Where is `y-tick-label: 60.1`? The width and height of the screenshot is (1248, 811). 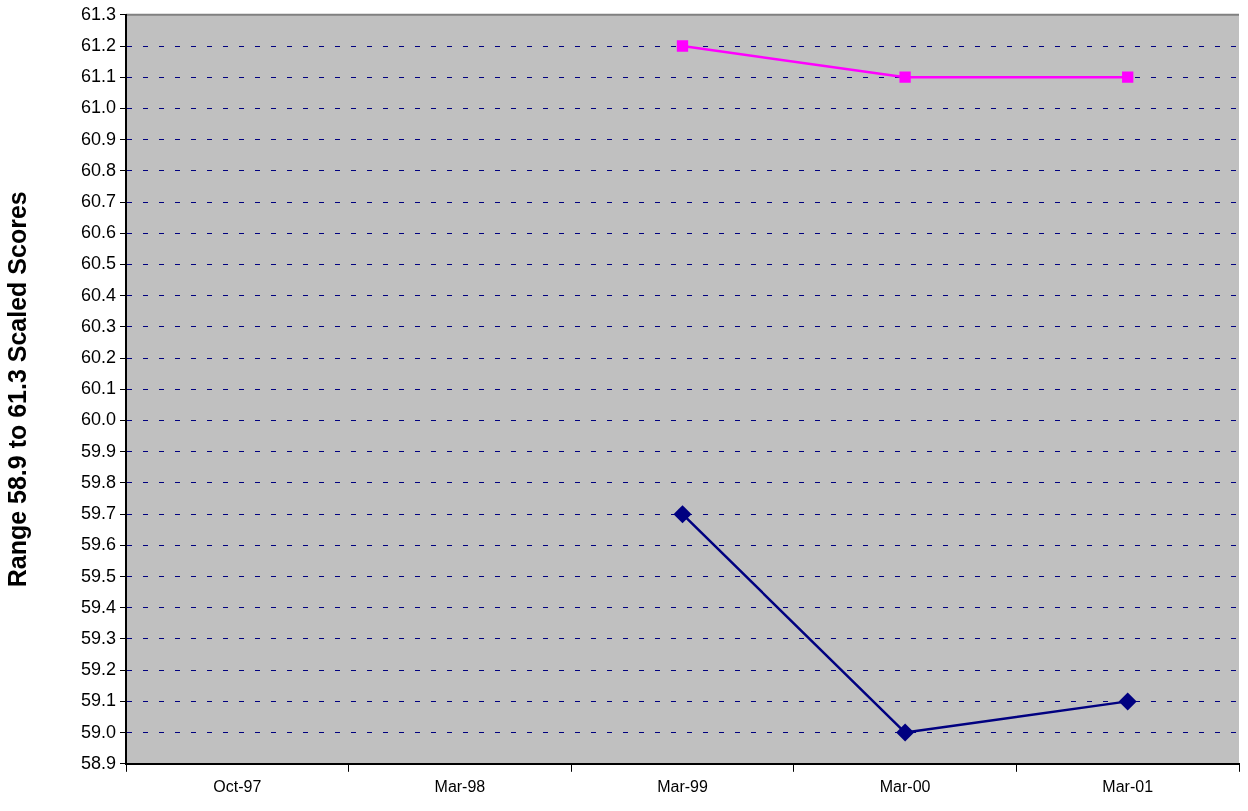 y-tick-label: 60.1 is located at coordinates (98, 388).